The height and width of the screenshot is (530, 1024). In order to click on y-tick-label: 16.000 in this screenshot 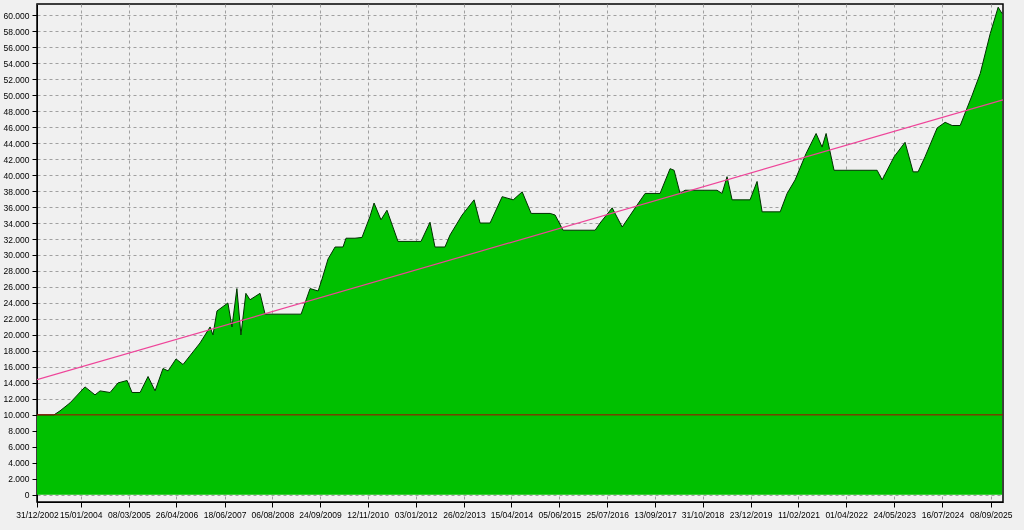, I will do `click(16, 367)`.